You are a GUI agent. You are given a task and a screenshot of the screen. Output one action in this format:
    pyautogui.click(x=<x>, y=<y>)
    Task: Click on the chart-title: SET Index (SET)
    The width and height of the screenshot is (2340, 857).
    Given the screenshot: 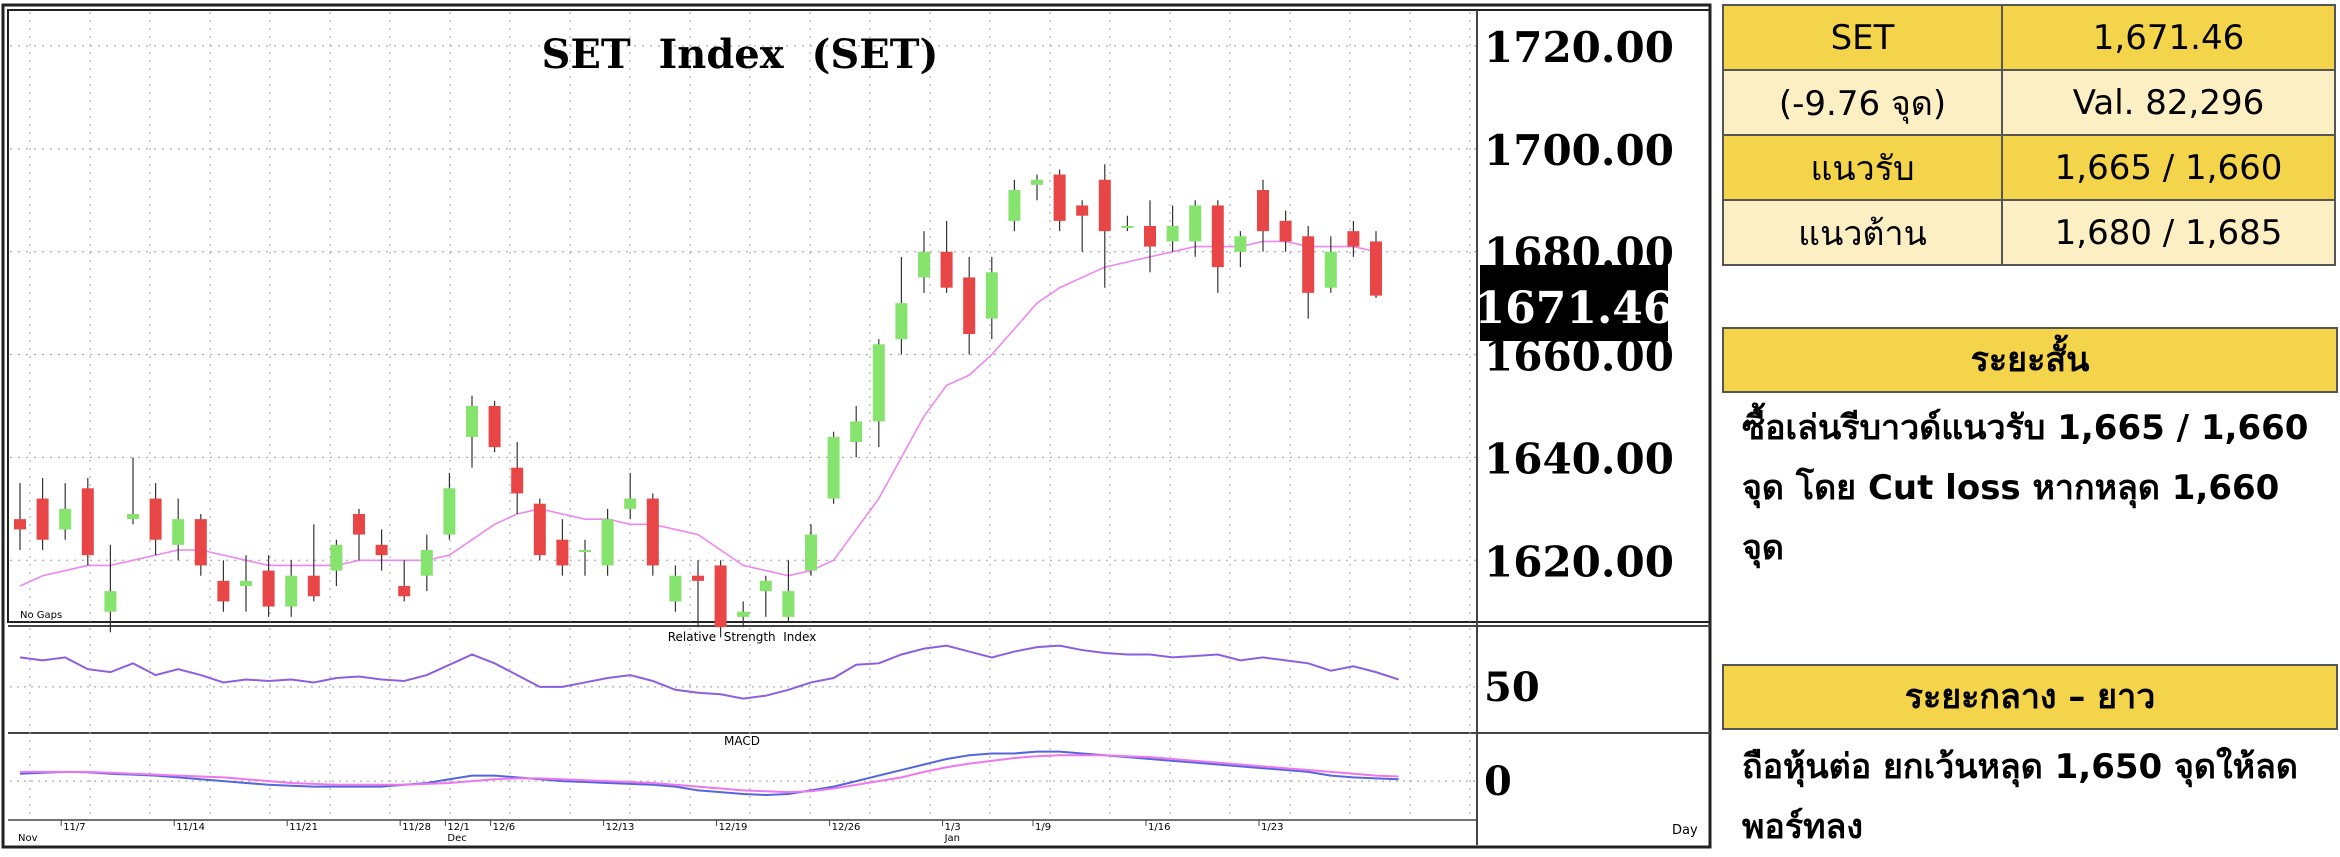 What is the action you would take?
    pyautogui.click(x=740, y=54)
    